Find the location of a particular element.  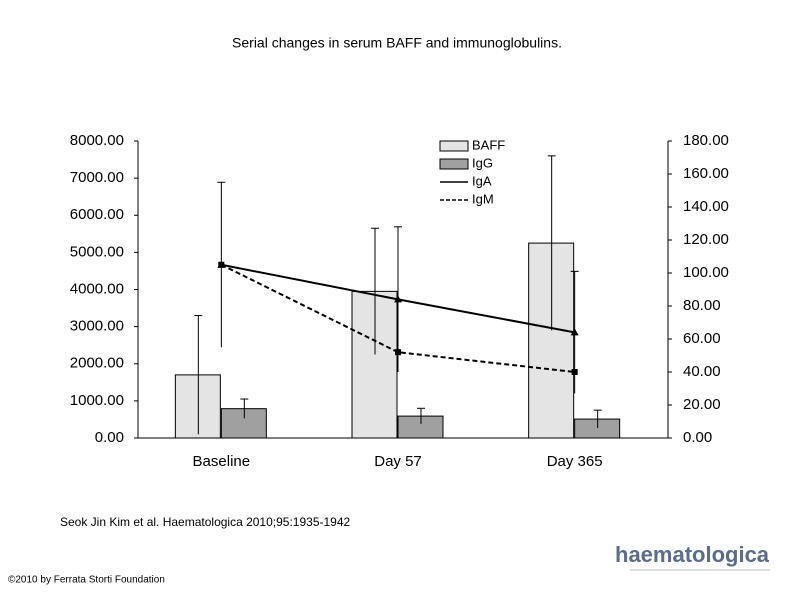

legend-label: BAFF is located at coordinates (488, 144).